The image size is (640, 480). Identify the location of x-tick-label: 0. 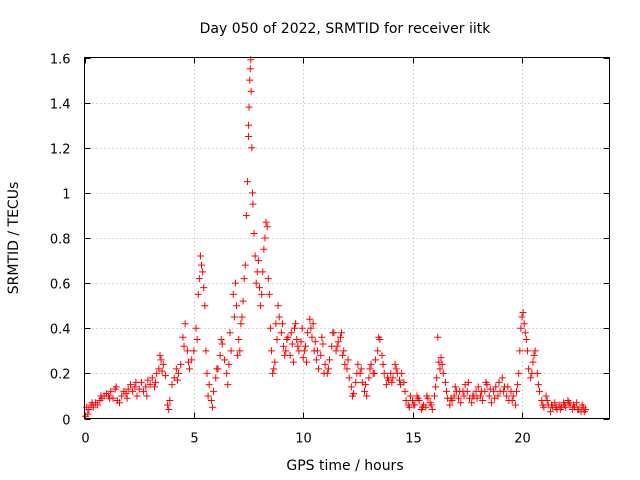
(85, 439).